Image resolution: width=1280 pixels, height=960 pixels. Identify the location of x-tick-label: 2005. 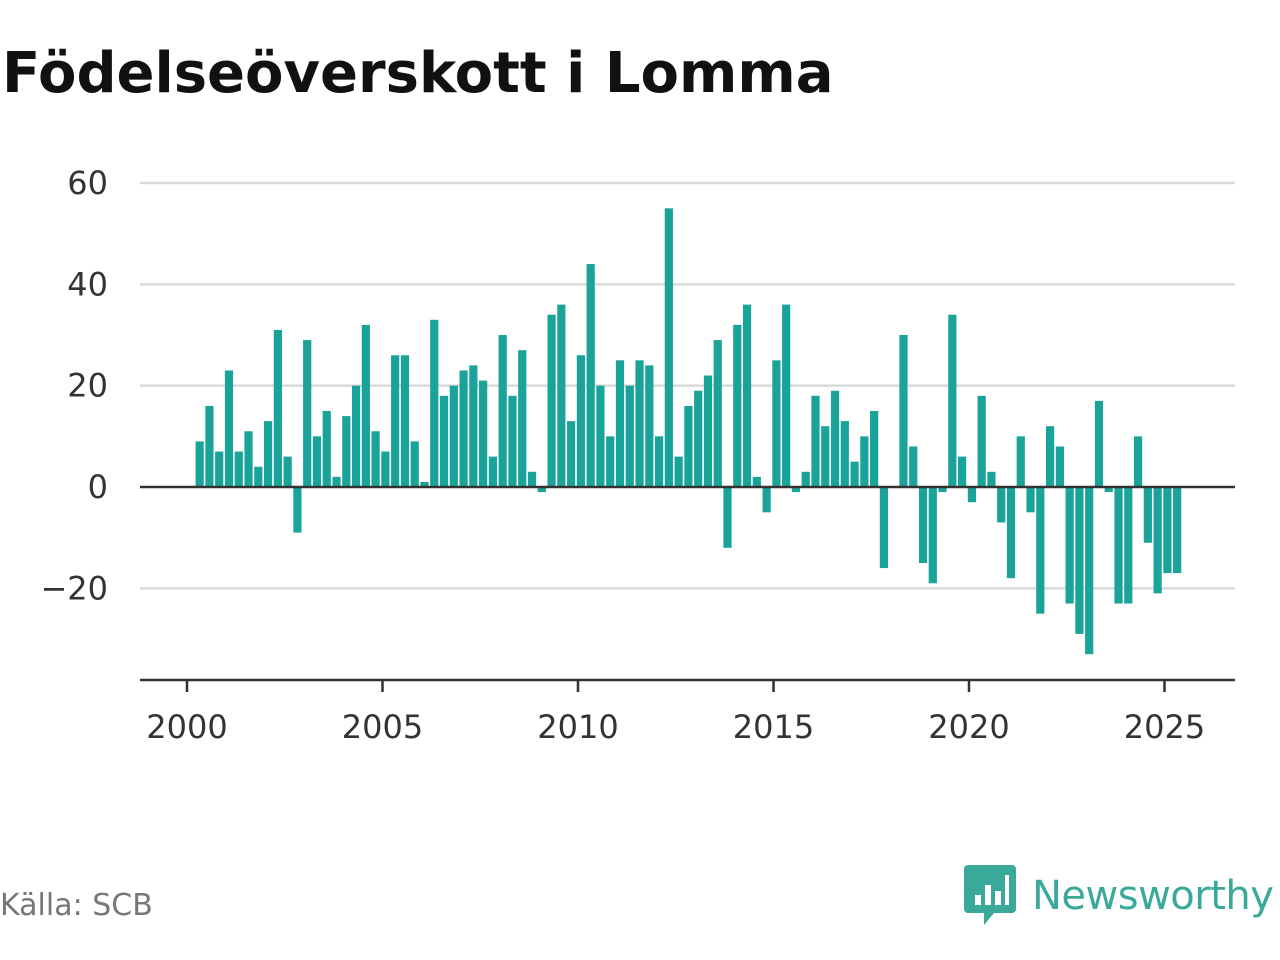
(382, 727).